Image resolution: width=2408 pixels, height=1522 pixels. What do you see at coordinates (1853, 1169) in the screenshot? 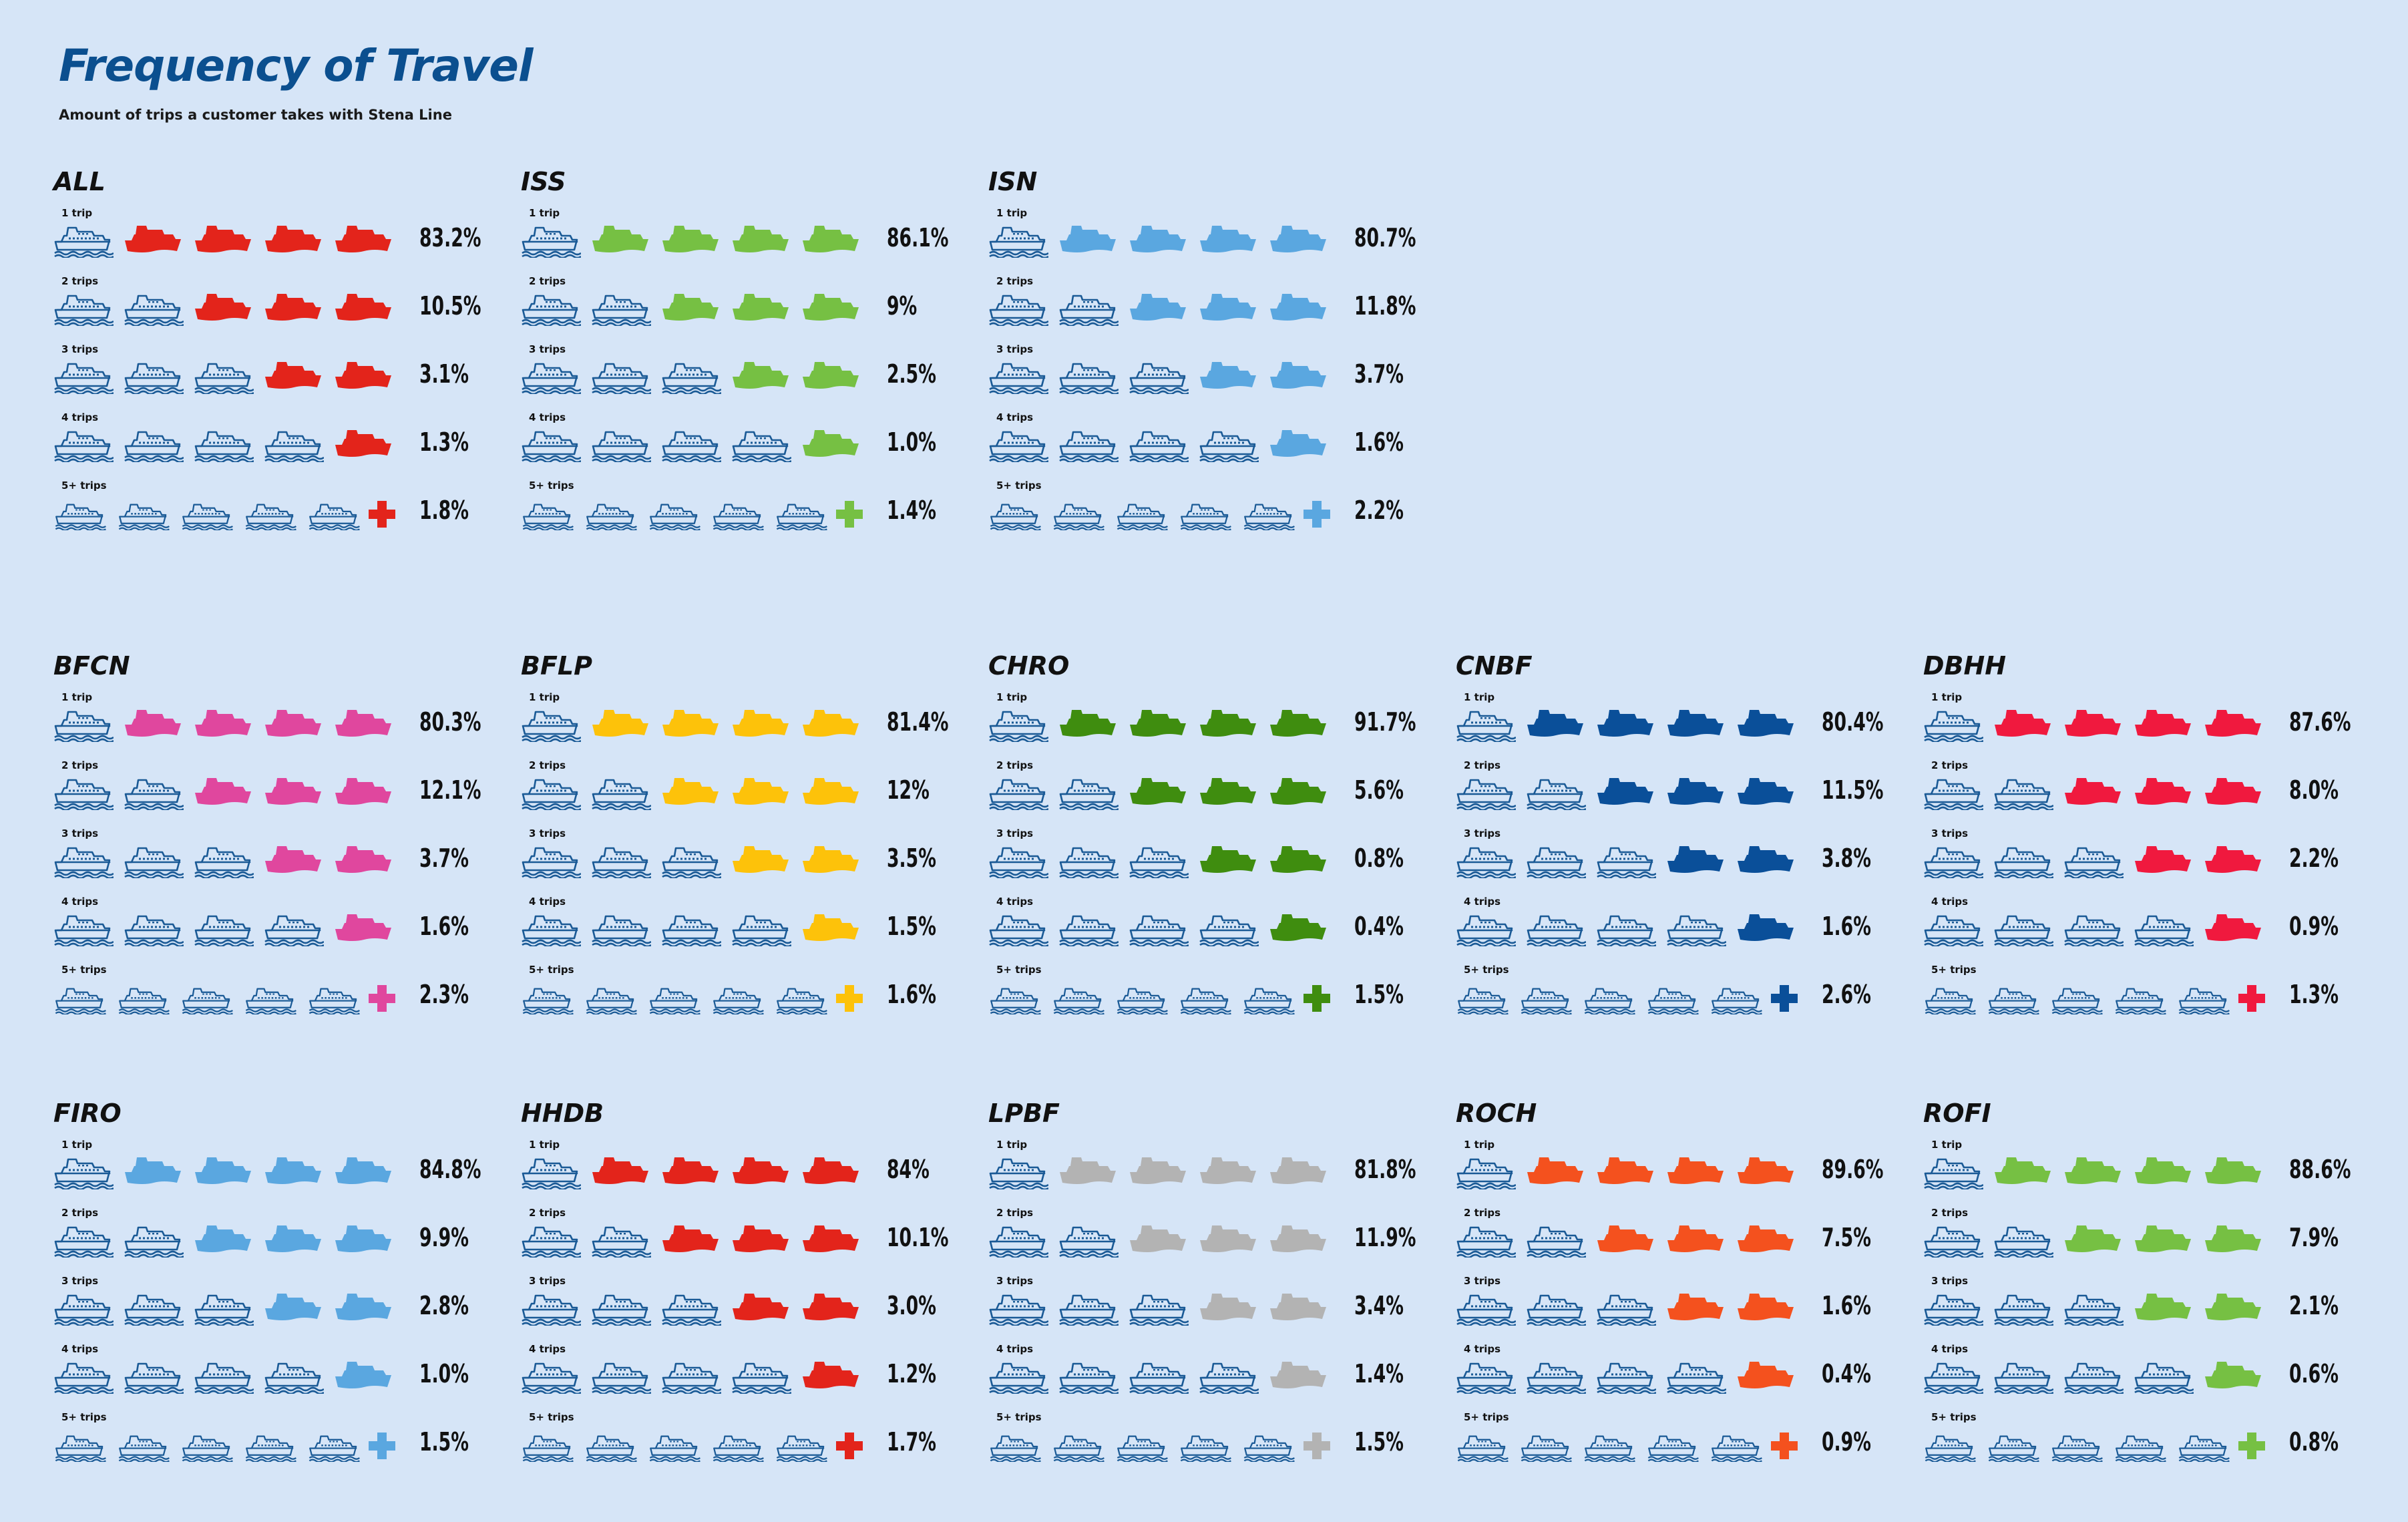
I see `percent-value: 89.6%` at bounding box center [1853, 1169].